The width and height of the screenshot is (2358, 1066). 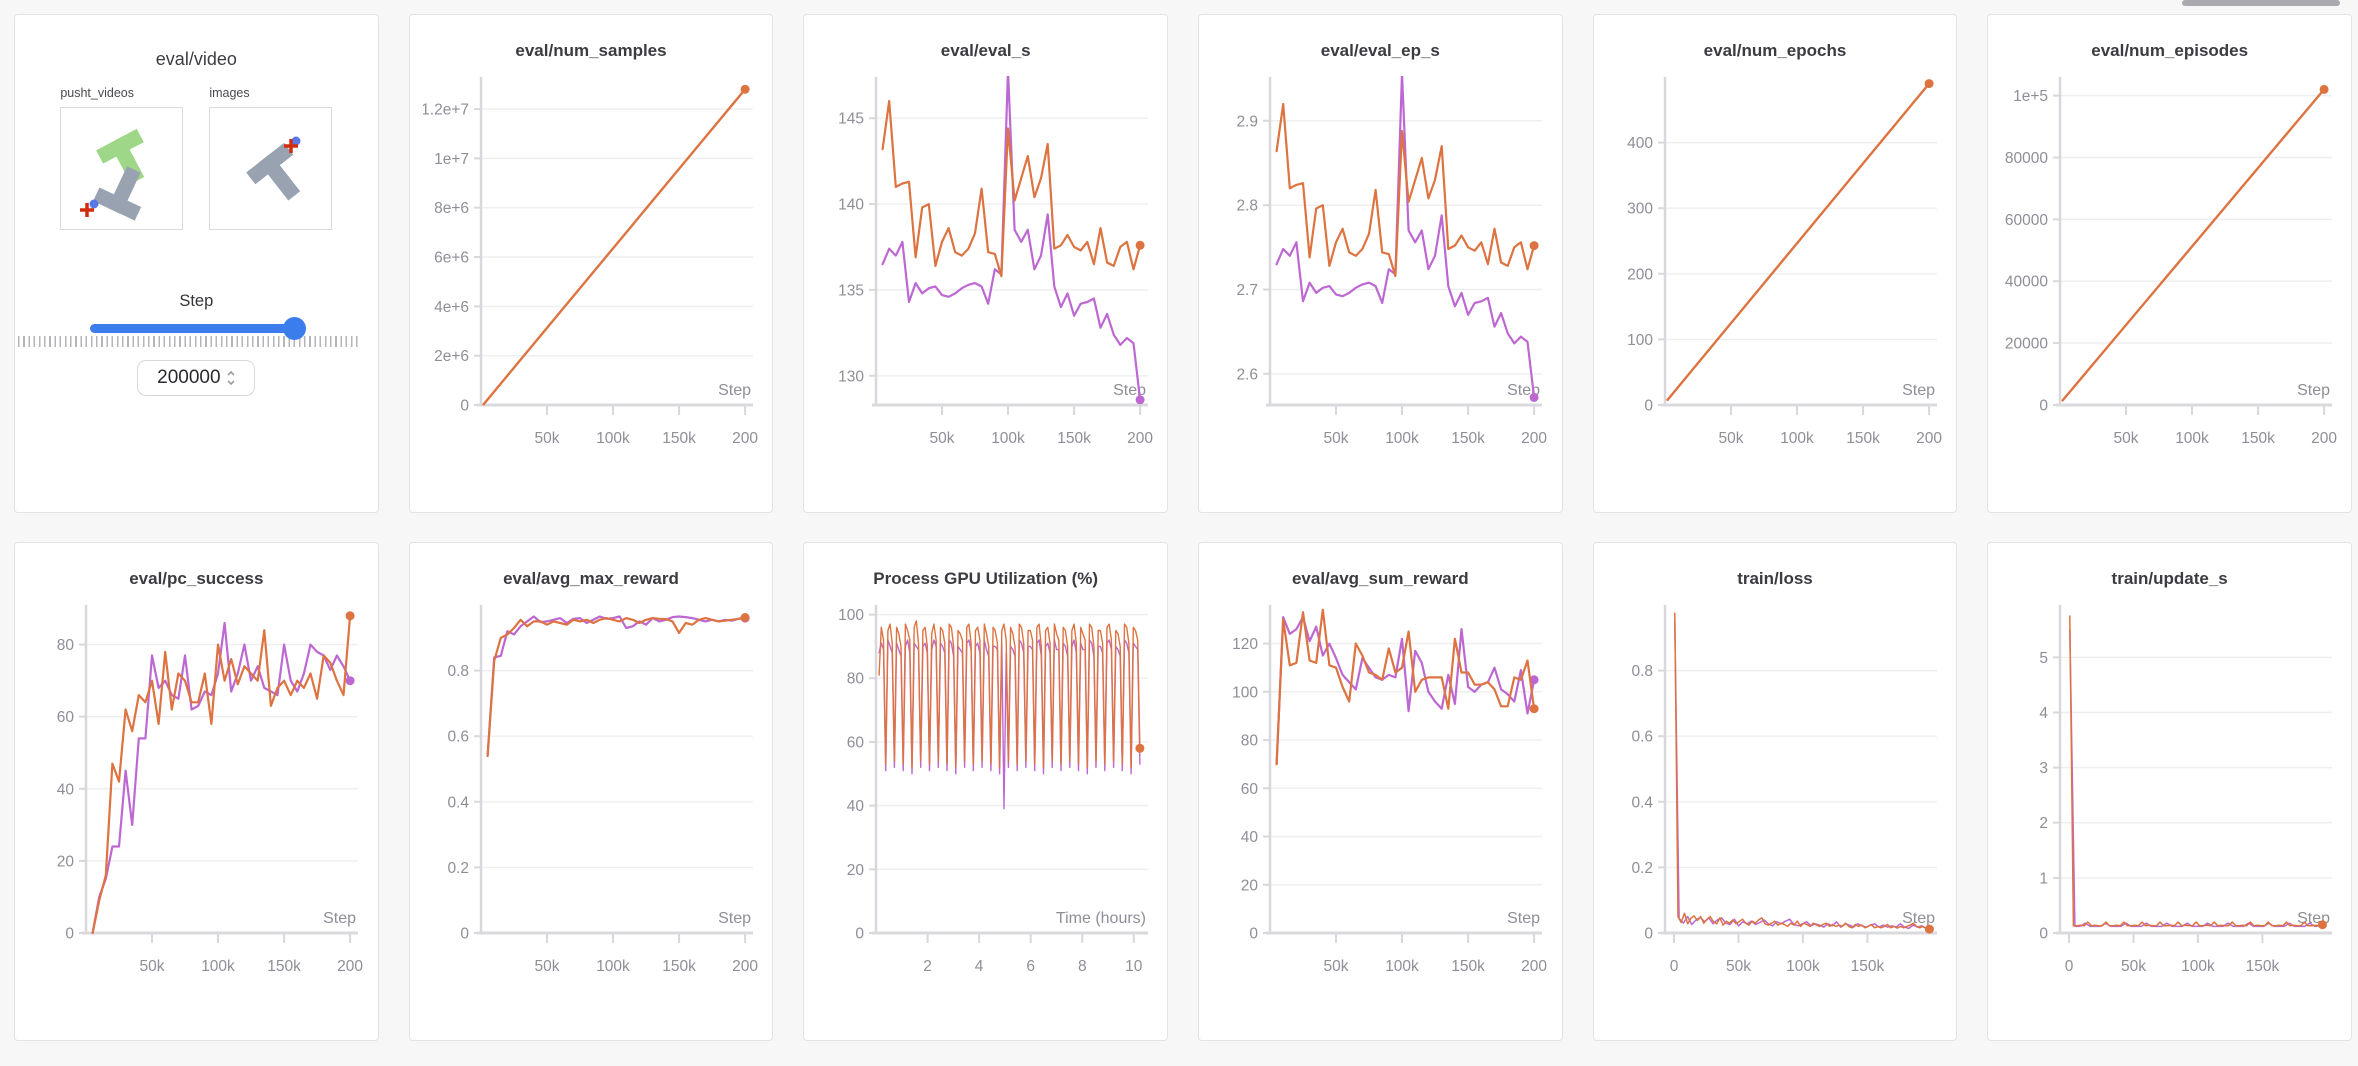 I want to click on slider-thumb, so click(x=295, y=328).